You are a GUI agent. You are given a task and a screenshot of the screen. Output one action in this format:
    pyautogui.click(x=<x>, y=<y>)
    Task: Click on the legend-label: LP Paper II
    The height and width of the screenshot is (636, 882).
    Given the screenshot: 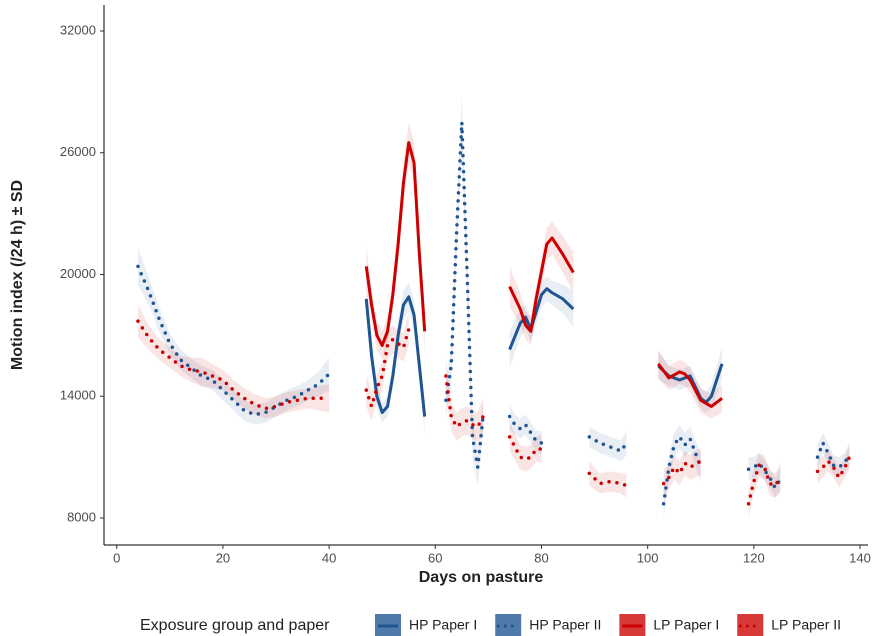 What is the action you would take?
    pyautogui.click(x=806, y=625)
    